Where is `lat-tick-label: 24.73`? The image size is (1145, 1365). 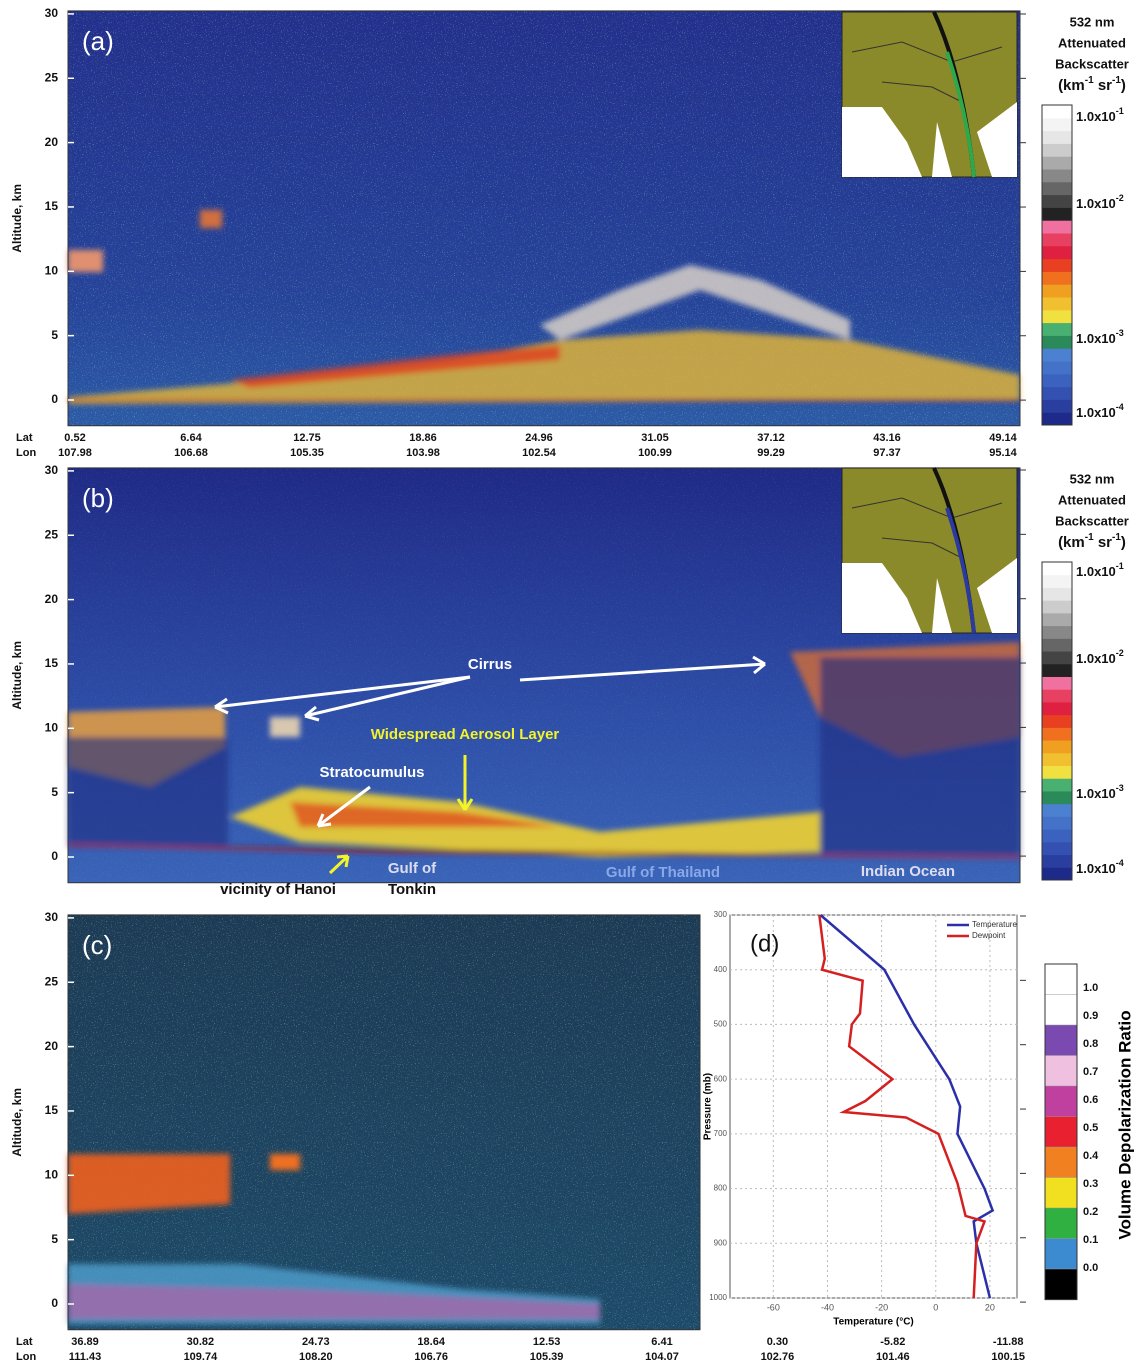
lat-tick-label: 24.73 is located at coordinates (316, 1342).